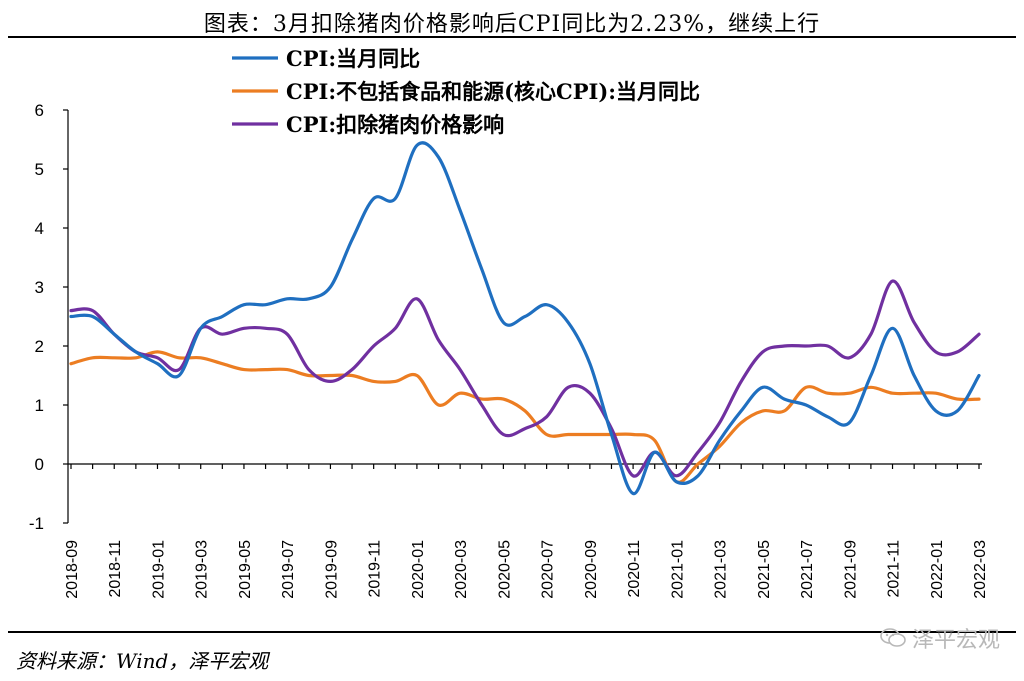 The height and width of the screenshot is (681, 1024). Describe the element at coordinates (677, 569) in the screenshot. I see `x-tick-label: 2021-01` at that location.